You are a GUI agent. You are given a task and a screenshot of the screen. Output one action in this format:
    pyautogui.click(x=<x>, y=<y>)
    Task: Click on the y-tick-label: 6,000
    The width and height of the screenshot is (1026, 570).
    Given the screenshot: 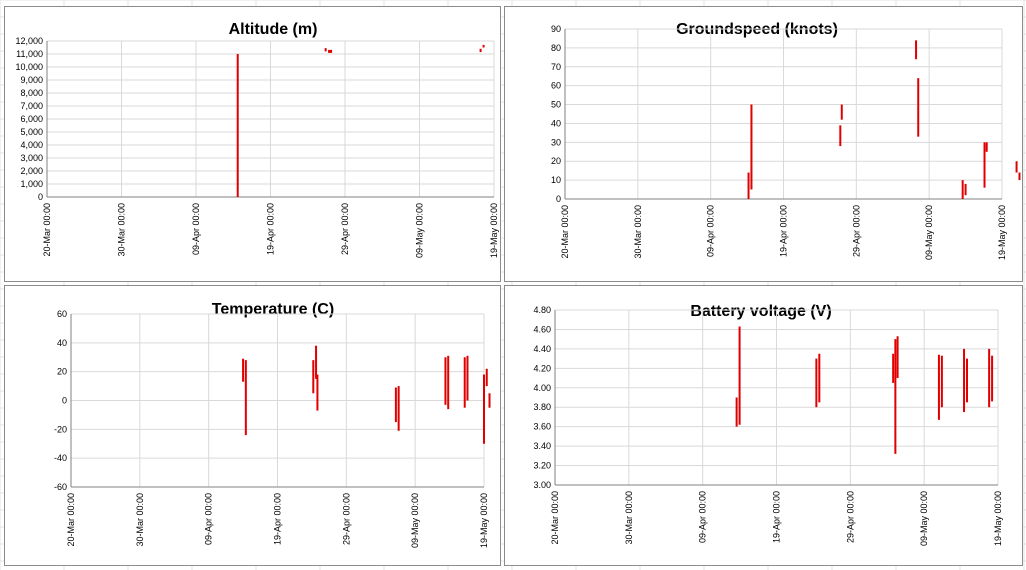 What is the action you would take?
    pyautogui.click(x=31, y=119)
    